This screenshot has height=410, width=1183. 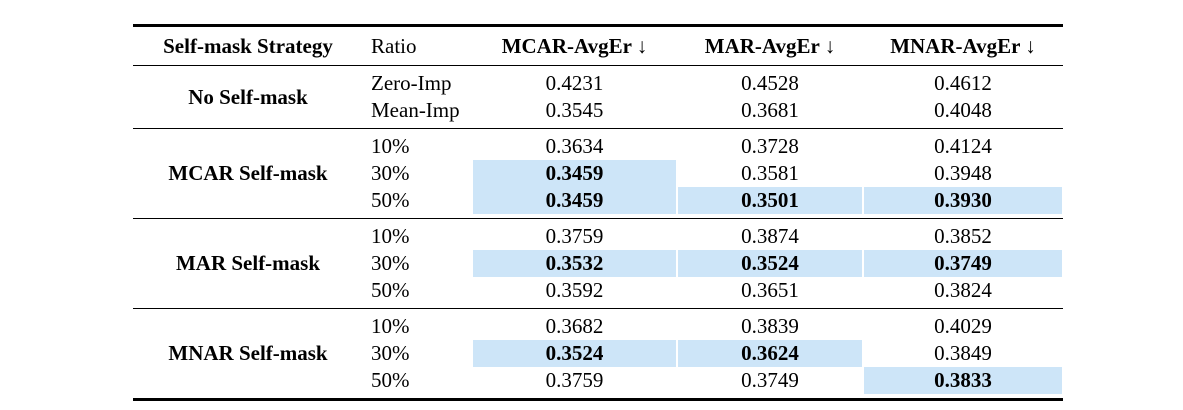 I want to click on value: 0.3874, so click(x=770, y=236).